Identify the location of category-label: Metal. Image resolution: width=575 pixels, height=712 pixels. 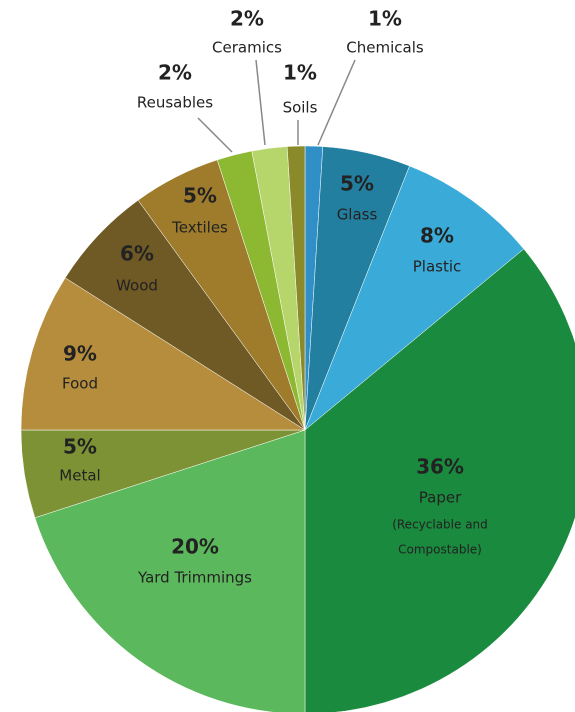
(79, 476).